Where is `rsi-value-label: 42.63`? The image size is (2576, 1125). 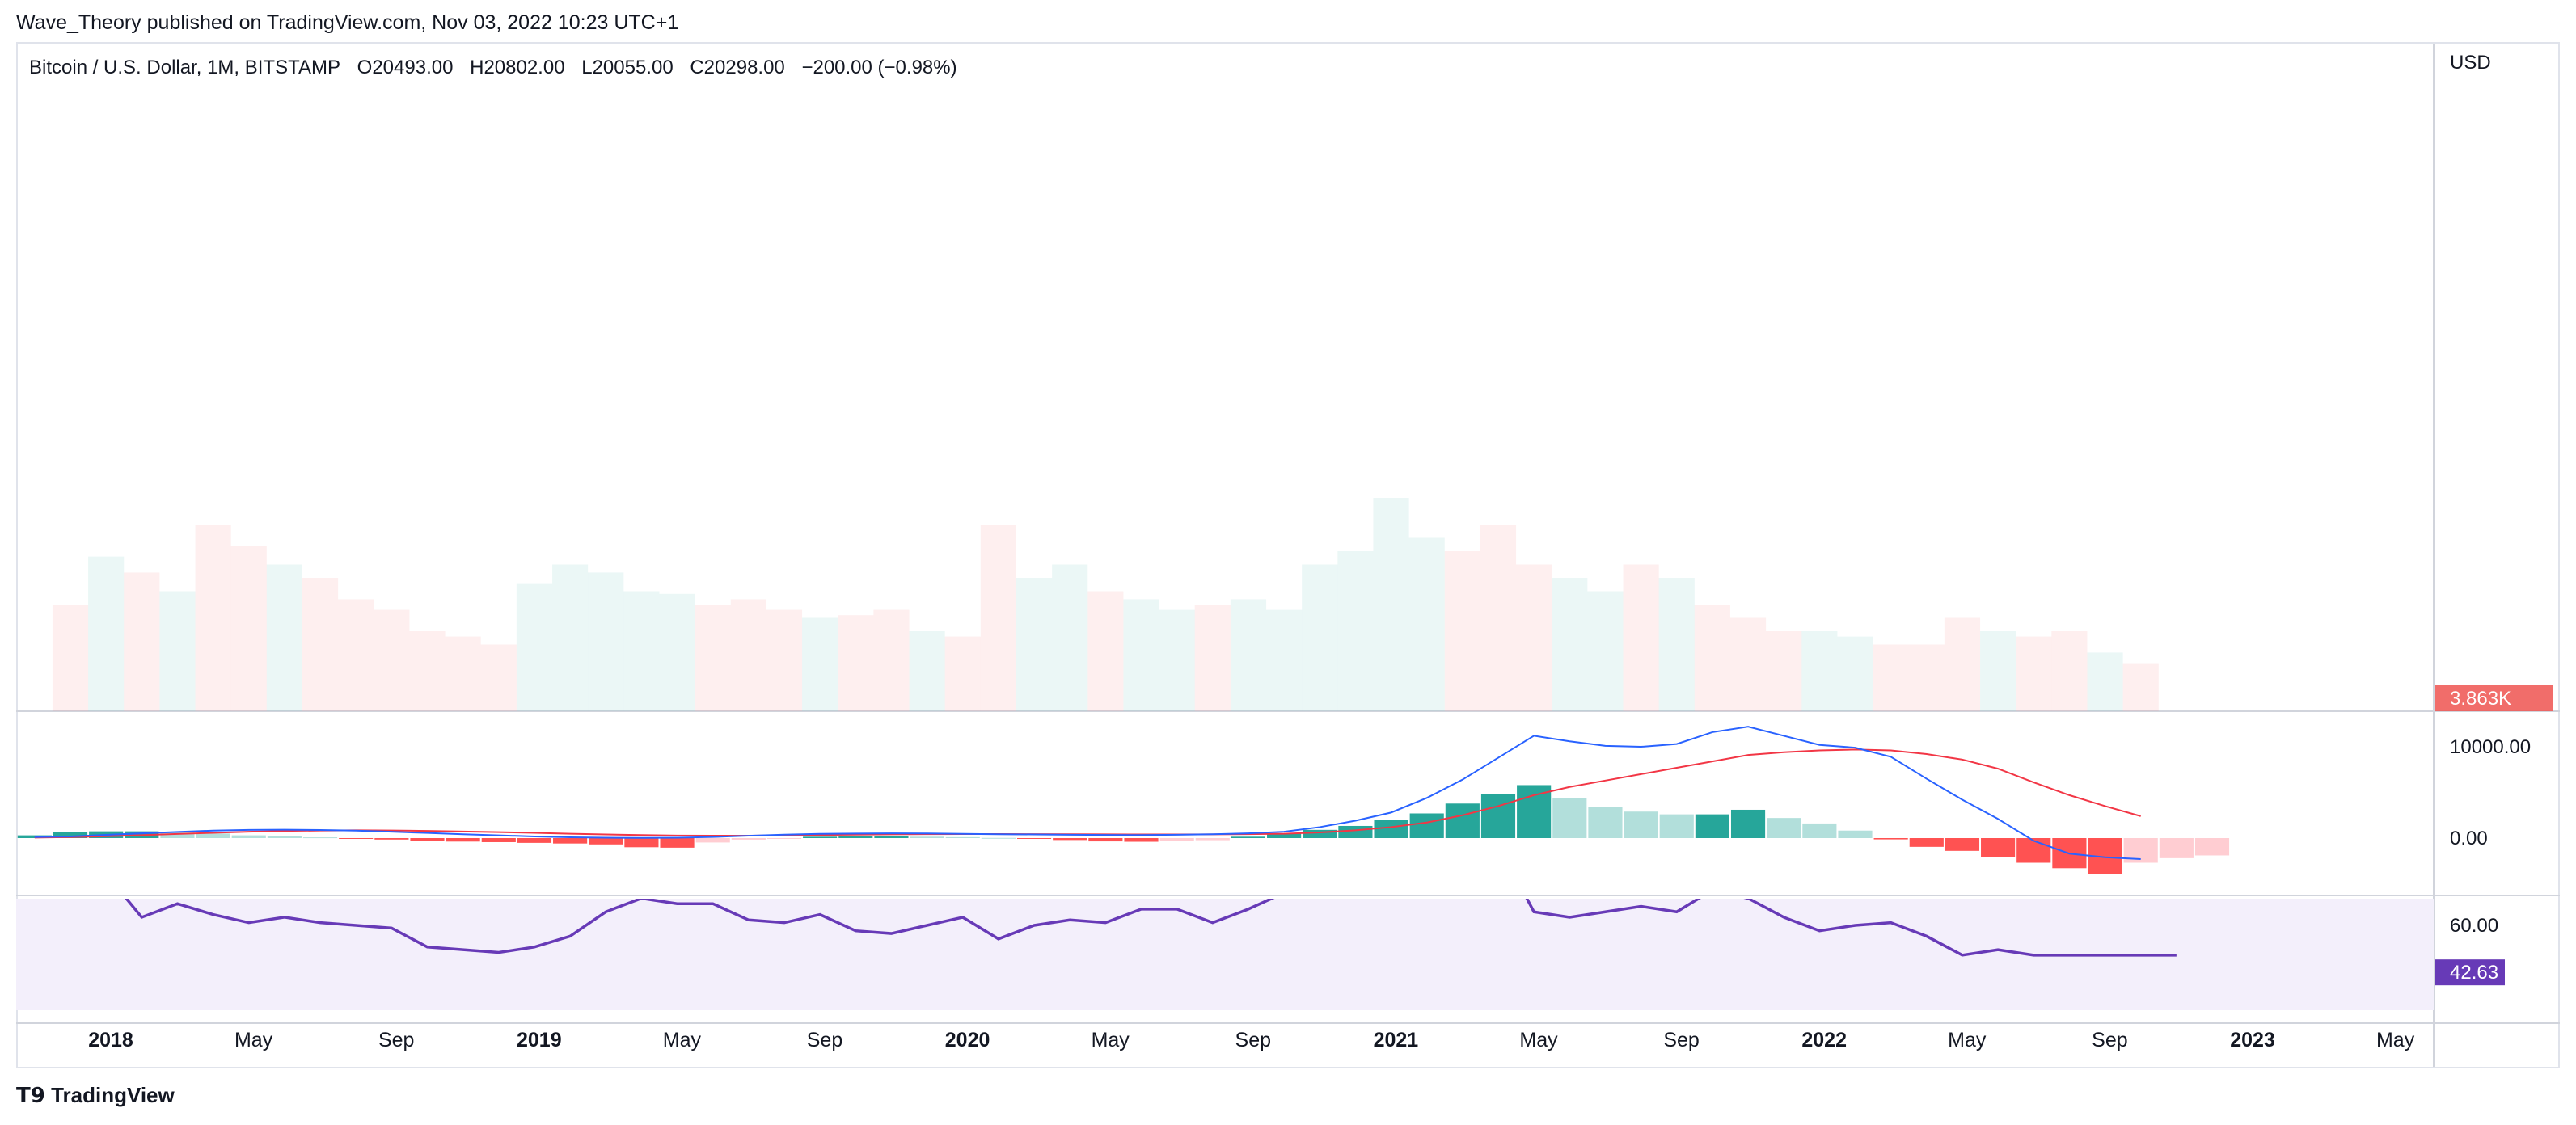
rsi-value-label: 42.63 is located at coordinates (2474, 973).